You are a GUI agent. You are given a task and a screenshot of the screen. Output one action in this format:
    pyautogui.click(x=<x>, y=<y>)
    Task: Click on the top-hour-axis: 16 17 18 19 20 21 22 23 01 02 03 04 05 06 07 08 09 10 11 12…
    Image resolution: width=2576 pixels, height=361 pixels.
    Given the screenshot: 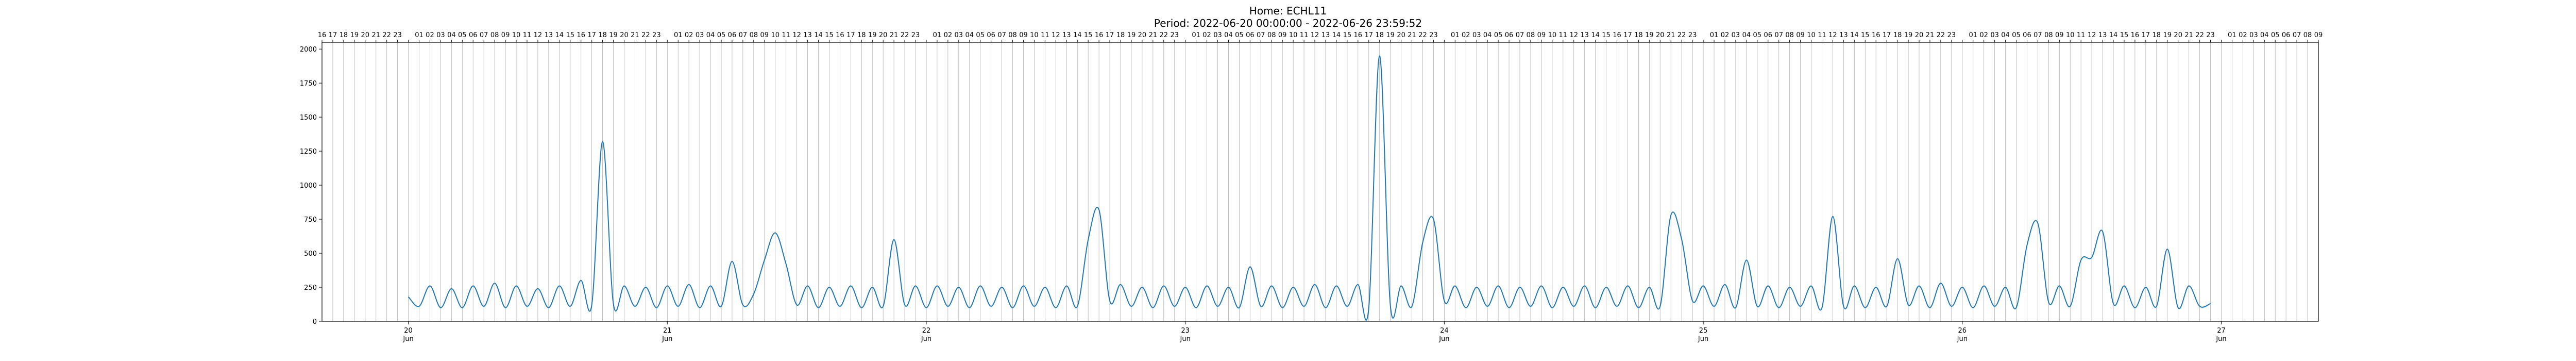 What is the action you would take?
    pyautogui.click(x=1320, y=36)
    